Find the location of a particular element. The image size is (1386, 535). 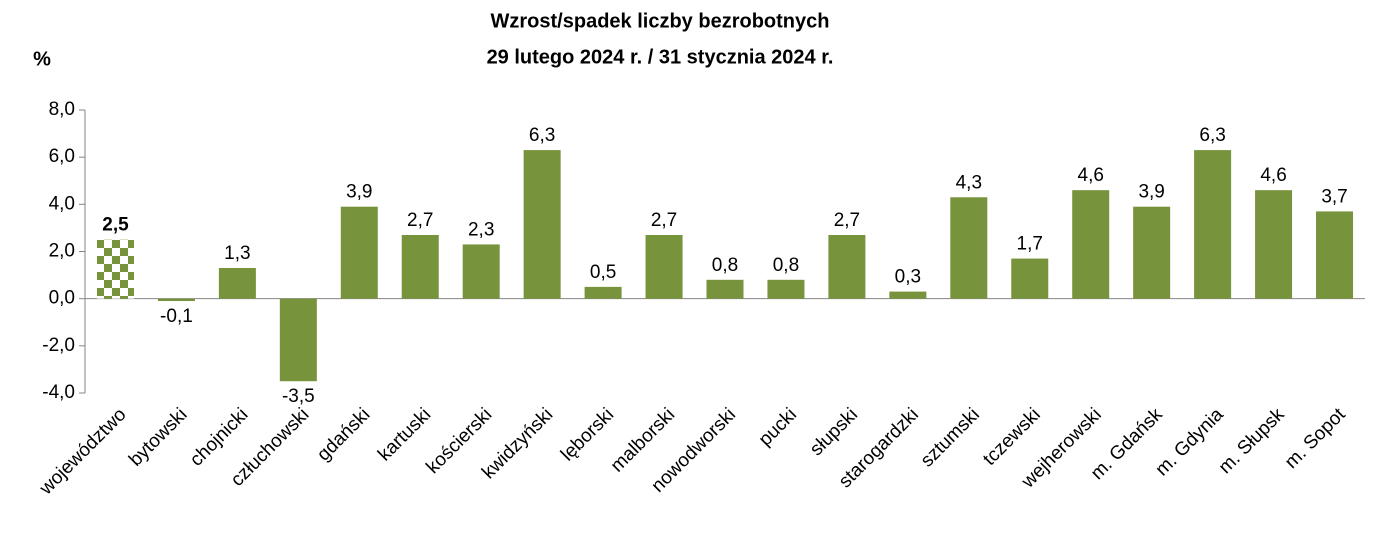

data-label: 0,5 is located at coordinates (603, 272).